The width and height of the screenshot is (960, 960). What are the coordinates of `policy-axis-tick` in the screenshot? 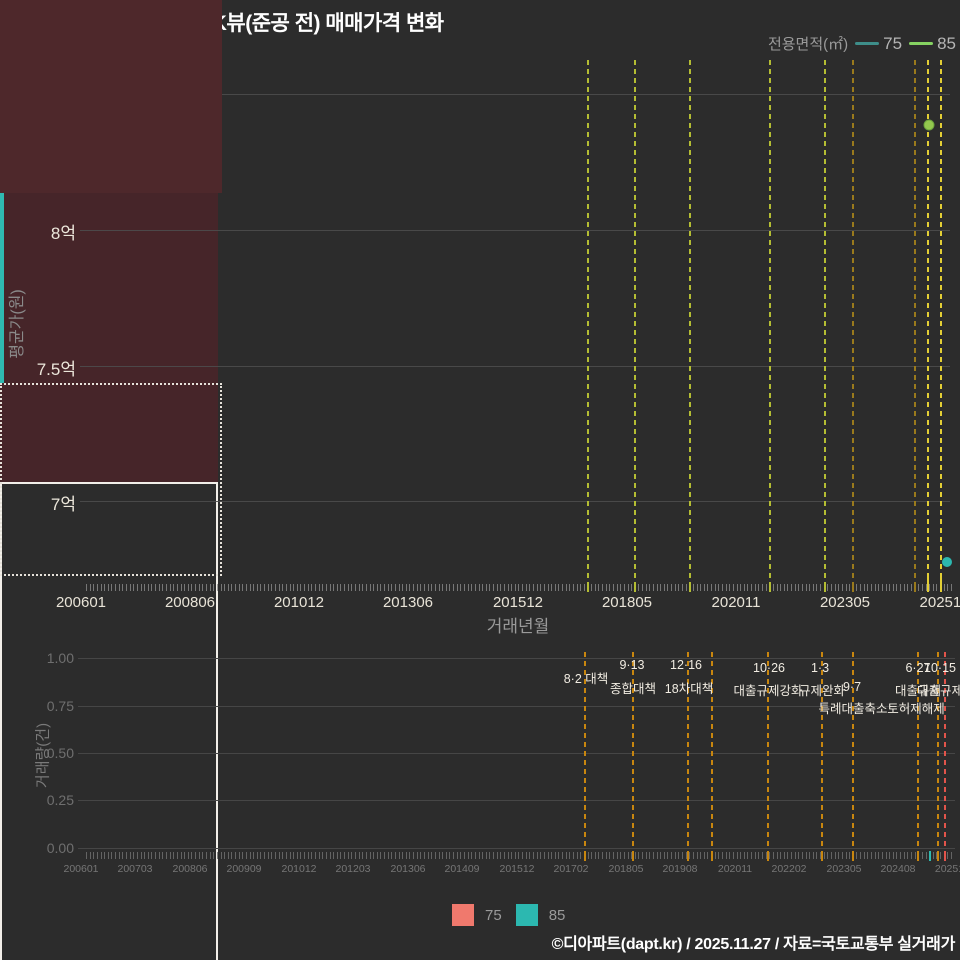 It's located at (928, 585).